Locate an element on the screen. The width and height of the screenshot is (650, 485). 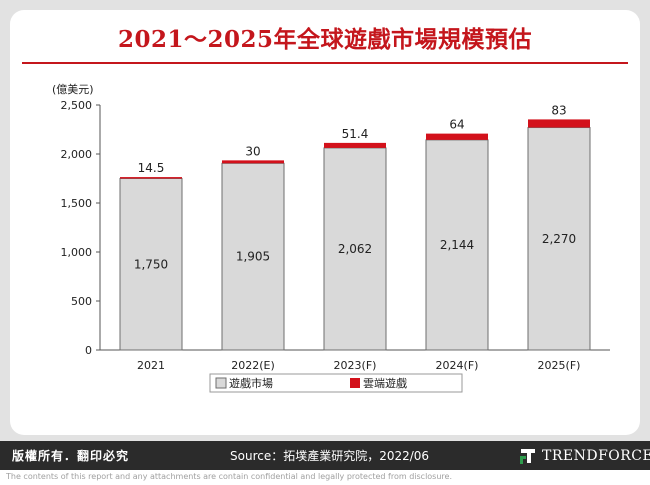
copyright-notice: 版權所有．翻印必究 is located at coordinates (71, 456).